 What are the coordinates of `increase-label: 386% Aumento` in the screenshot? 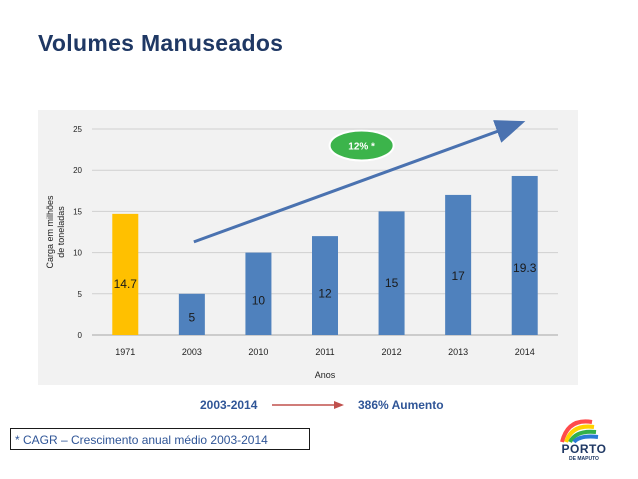 It's located at (401, 405).